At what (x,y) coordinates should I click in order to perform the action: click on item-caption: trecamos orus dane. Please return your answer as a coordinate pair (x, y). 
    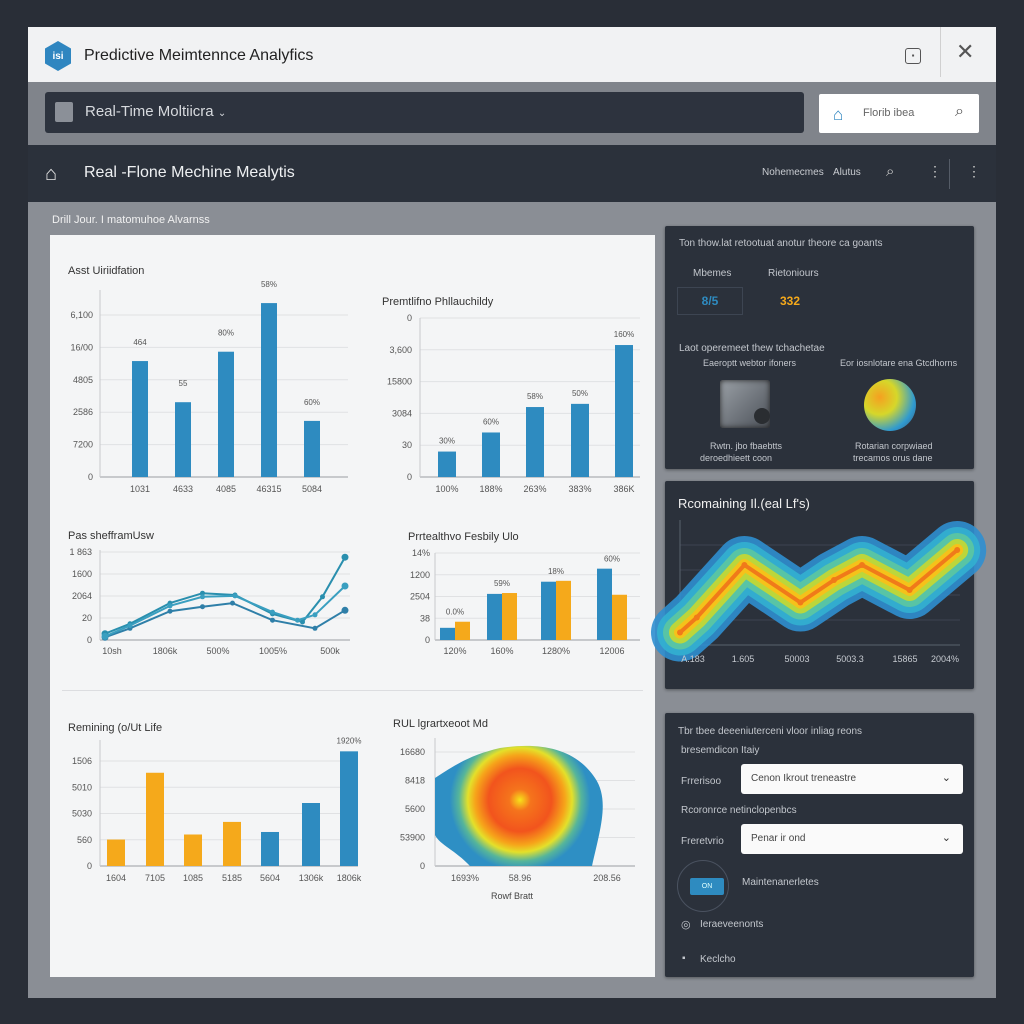
    Looking at the image, I should click on (893, 458).